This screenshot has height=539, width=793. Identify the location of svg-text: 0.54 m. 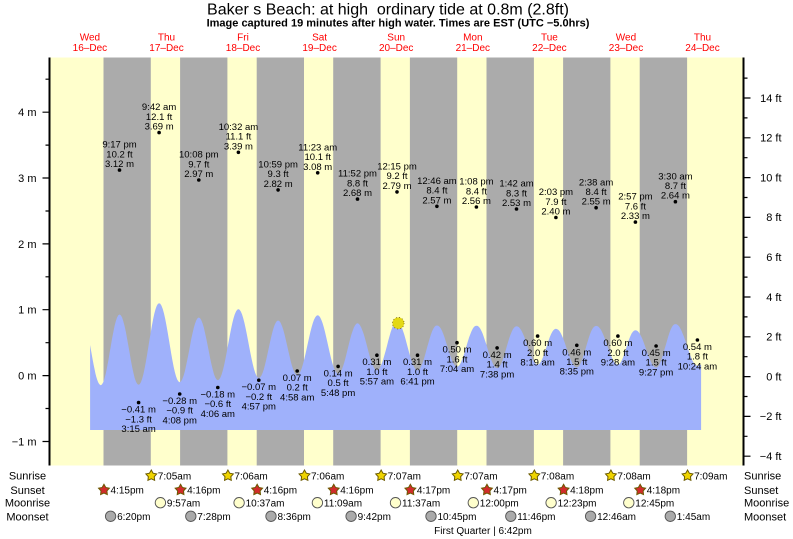
(697, 347).